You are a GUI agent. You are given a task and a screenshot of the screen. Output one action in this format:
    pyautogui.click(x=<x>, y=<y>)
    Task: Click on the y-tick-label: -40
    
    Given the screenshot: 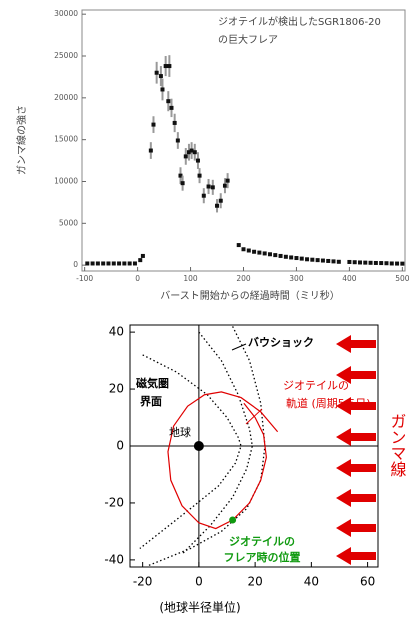 What is the action you would take?
    pyautogui.click(x=114, y=559)
    